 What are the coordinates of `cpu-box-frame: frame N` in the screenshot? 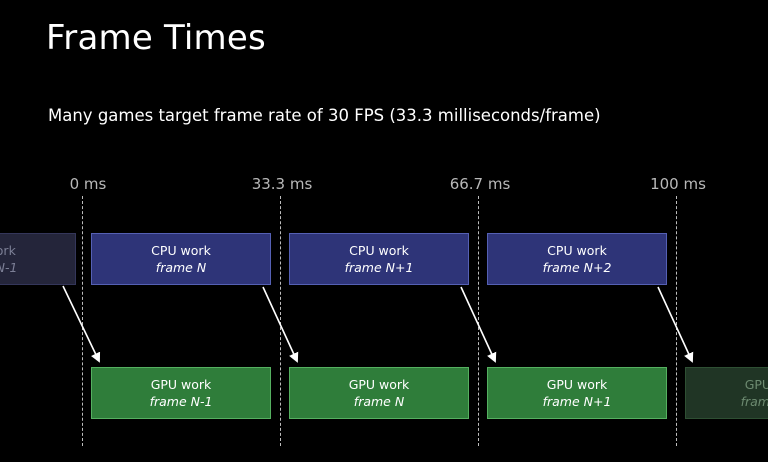 It's located at (181, 267).